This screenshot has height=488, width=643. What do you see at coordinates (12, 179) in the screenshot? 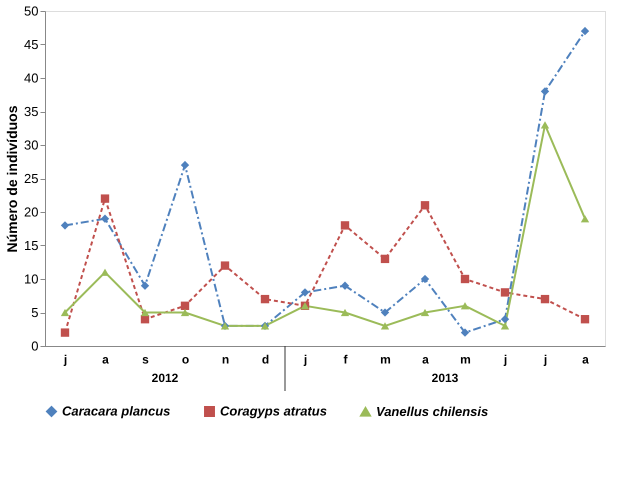
I see `y-axis-title: Número de indivíduos` at bounding box center [12, 179].